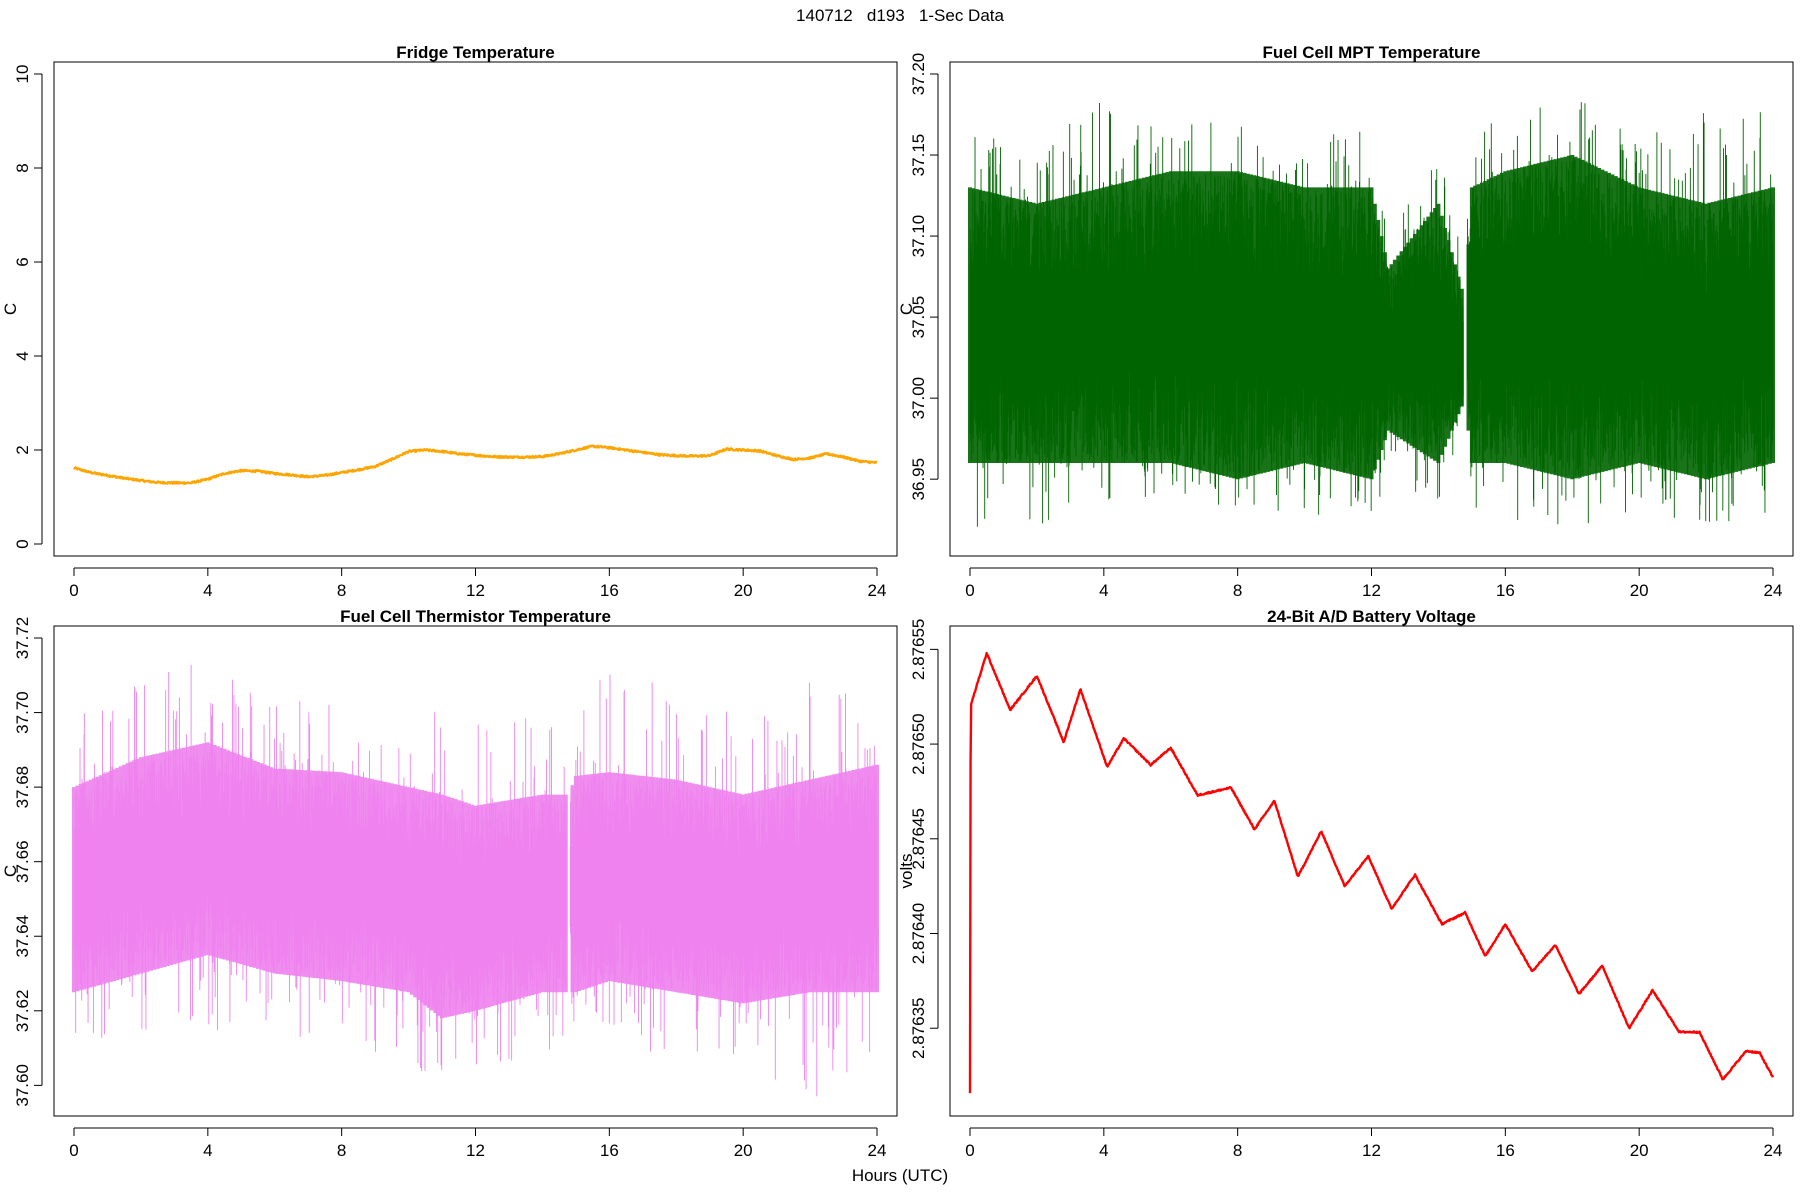 The height and width of the screenshot is (1200, 1800). Describe the element at coordinates (918, 649) in the screenshot. I see `y-tick-label: 2.87655` at that location.